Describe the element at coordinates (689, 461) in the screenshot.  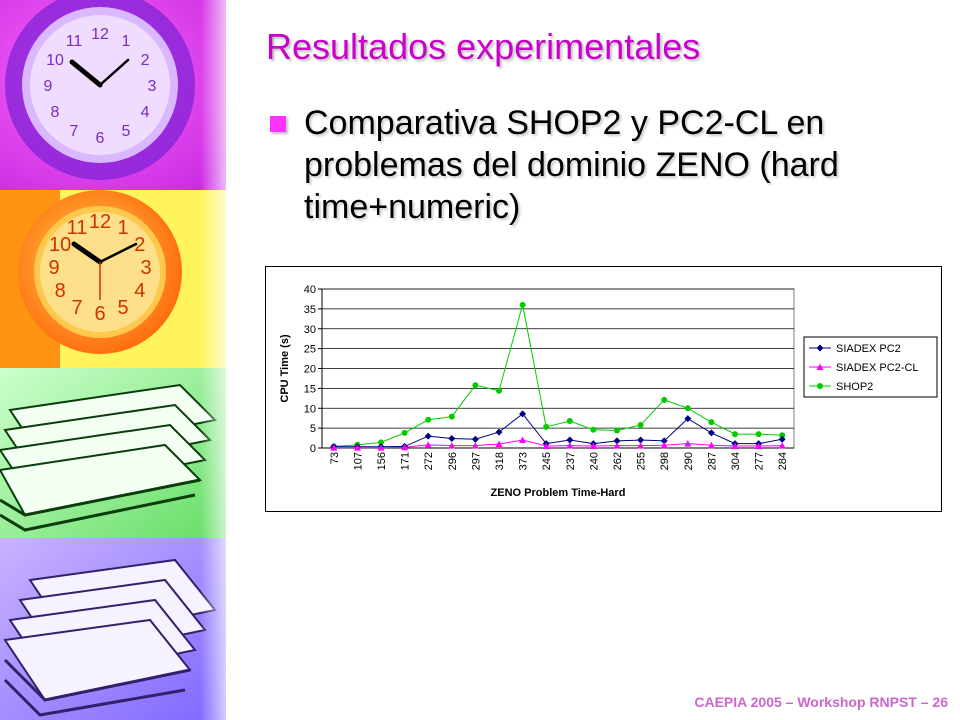
I see `x-tick-label: 290` at that location.